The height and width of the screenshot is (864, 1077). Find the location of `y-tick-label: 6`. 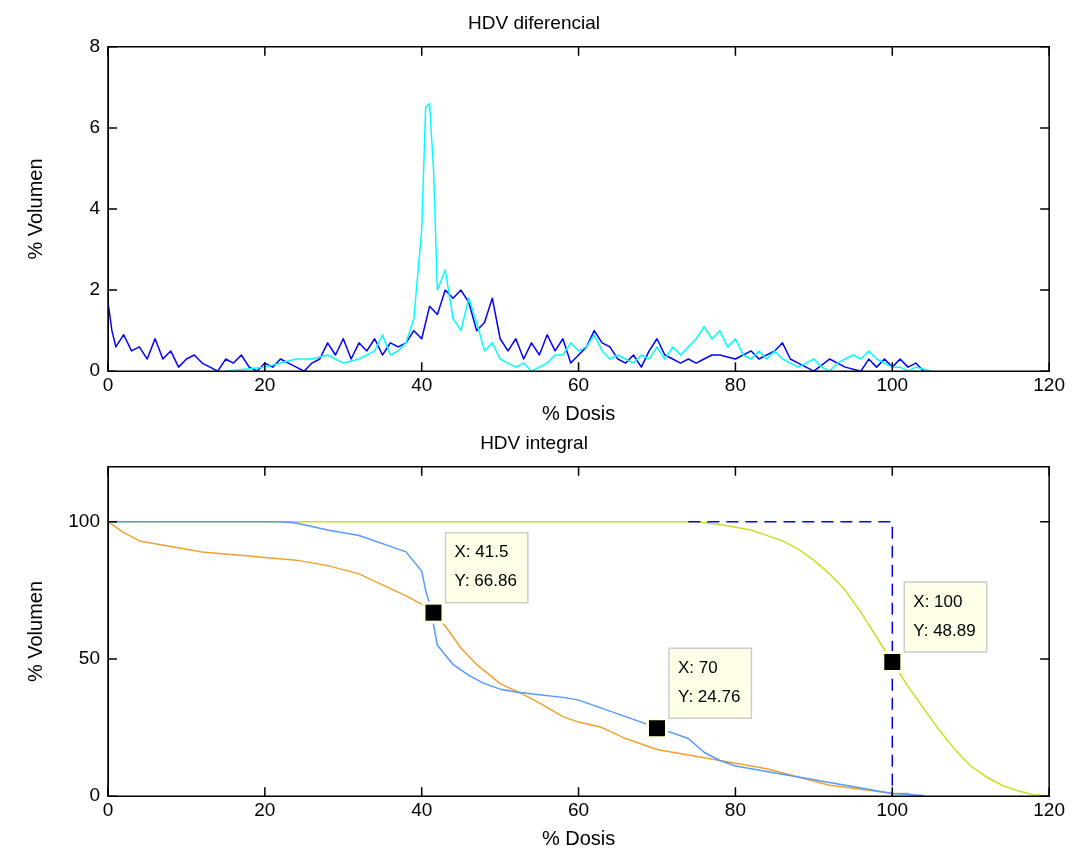

y-tick-label: 6 is located at coordinates (94, 127).